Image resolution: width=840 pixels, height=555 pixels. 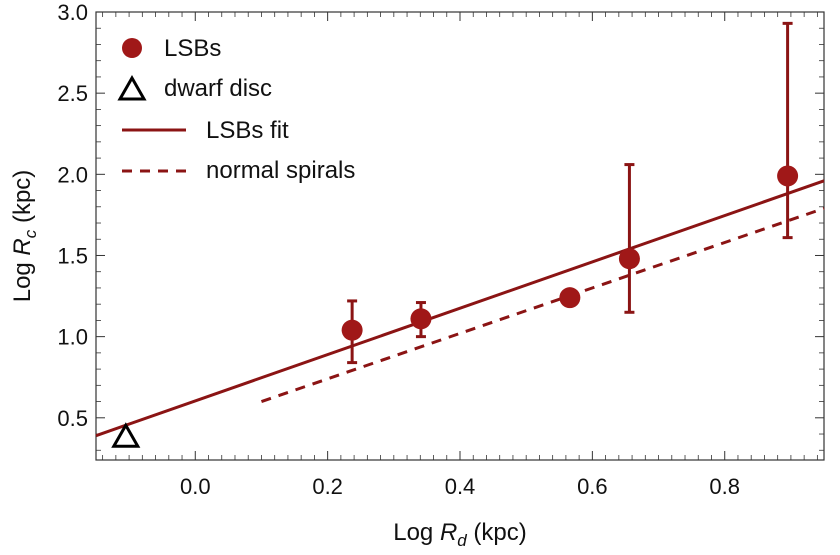 I want to click on y-axis-label: Log Rc (kpc), so click(x=24, y=236).